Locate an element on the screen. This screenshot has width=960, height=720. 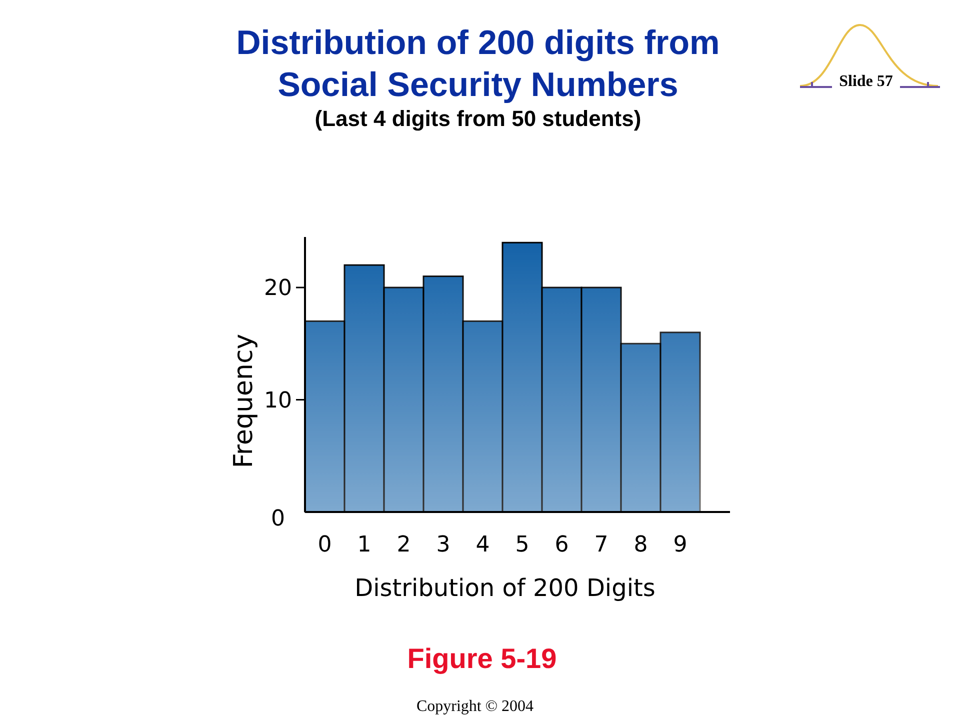
x-tick-label: 6 is located at coordinates (561, 545).